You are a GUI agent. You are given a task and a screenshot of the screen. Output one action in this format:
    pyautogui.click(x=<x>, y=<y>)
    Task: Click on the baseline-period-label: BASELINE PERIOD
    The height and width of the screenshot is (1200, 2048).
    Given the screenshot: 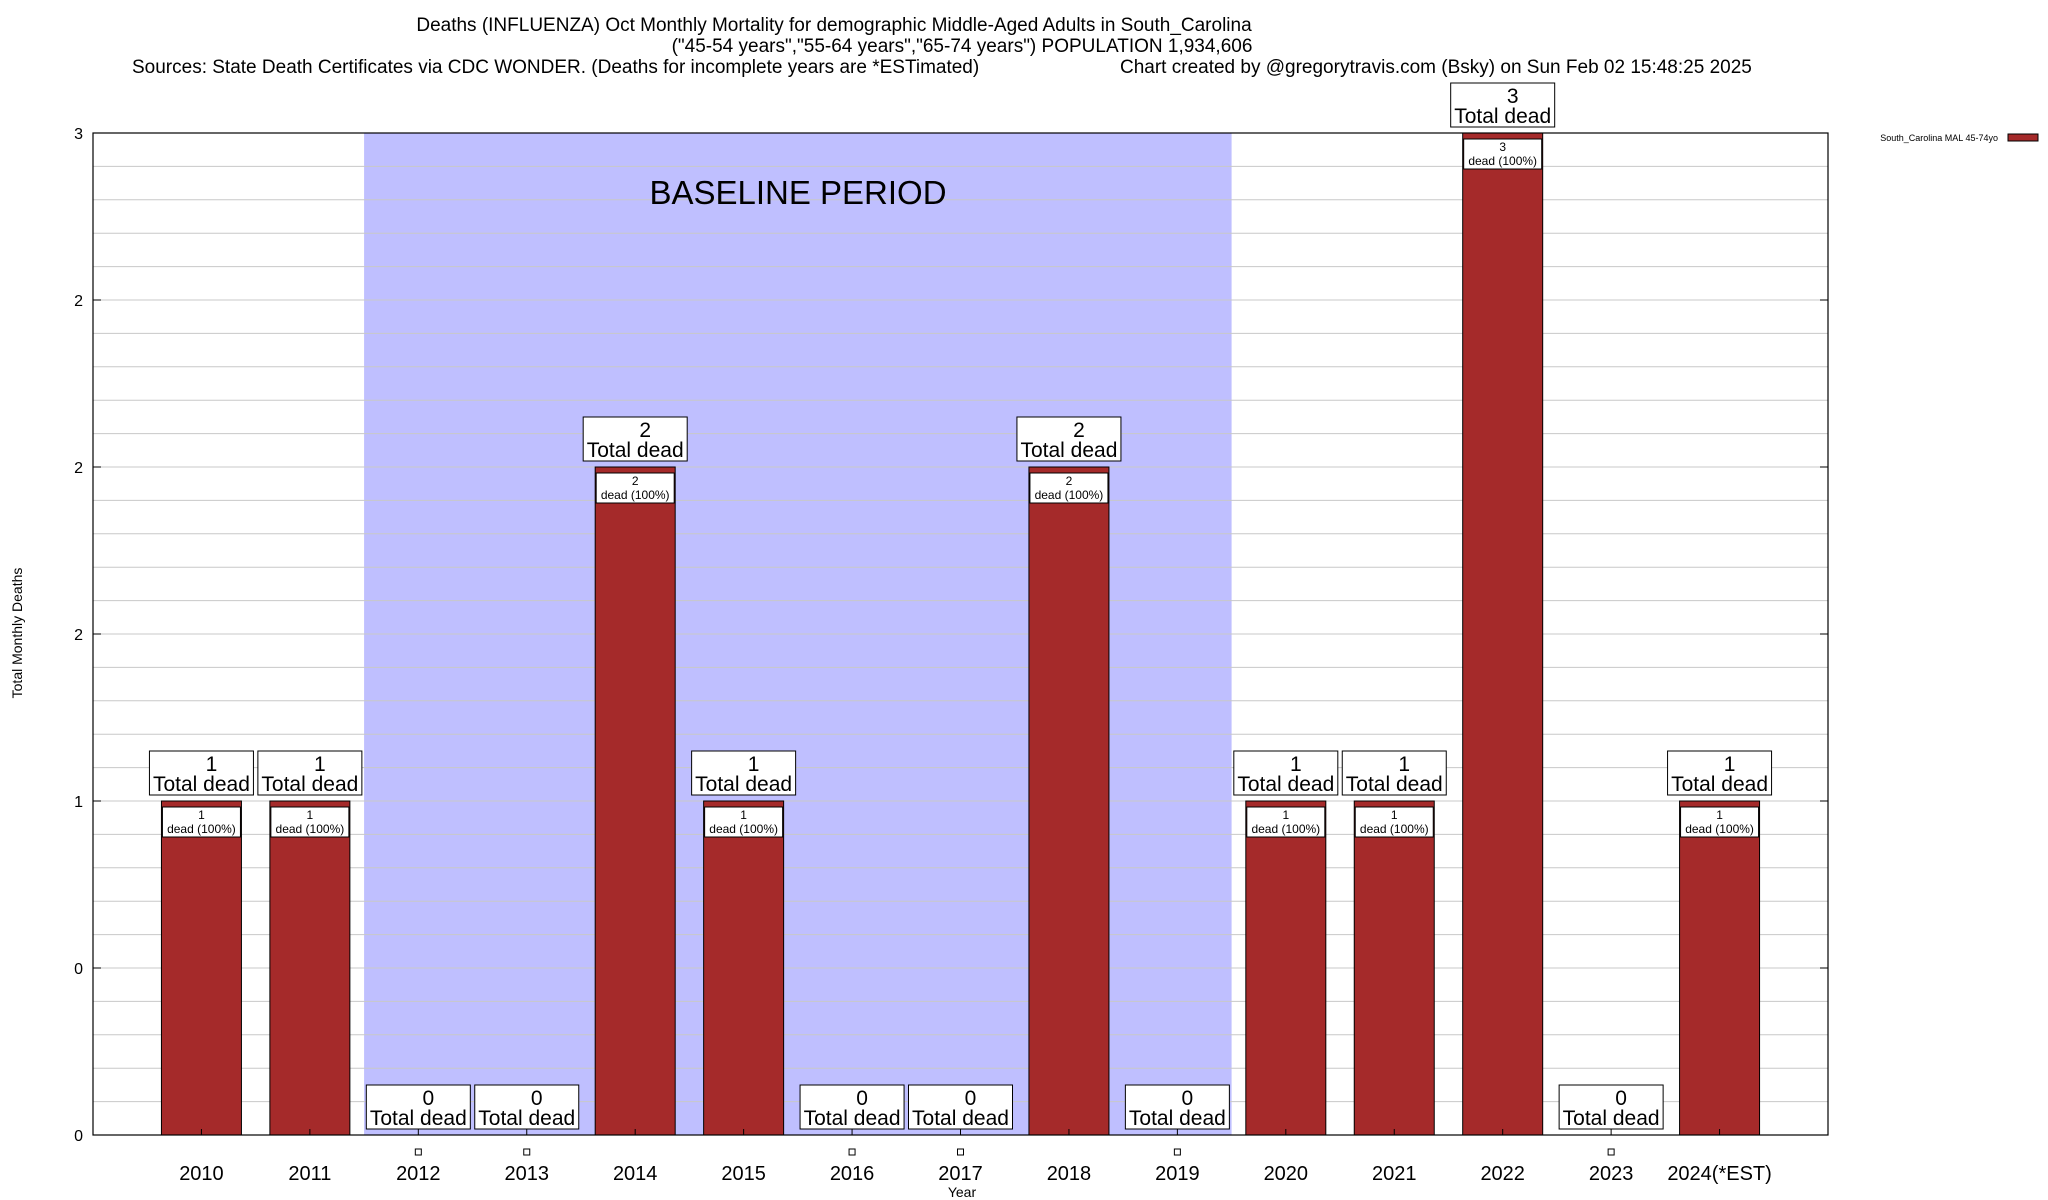 What is the action you would take?
    pyautogui.click(x=797, y=192)
    